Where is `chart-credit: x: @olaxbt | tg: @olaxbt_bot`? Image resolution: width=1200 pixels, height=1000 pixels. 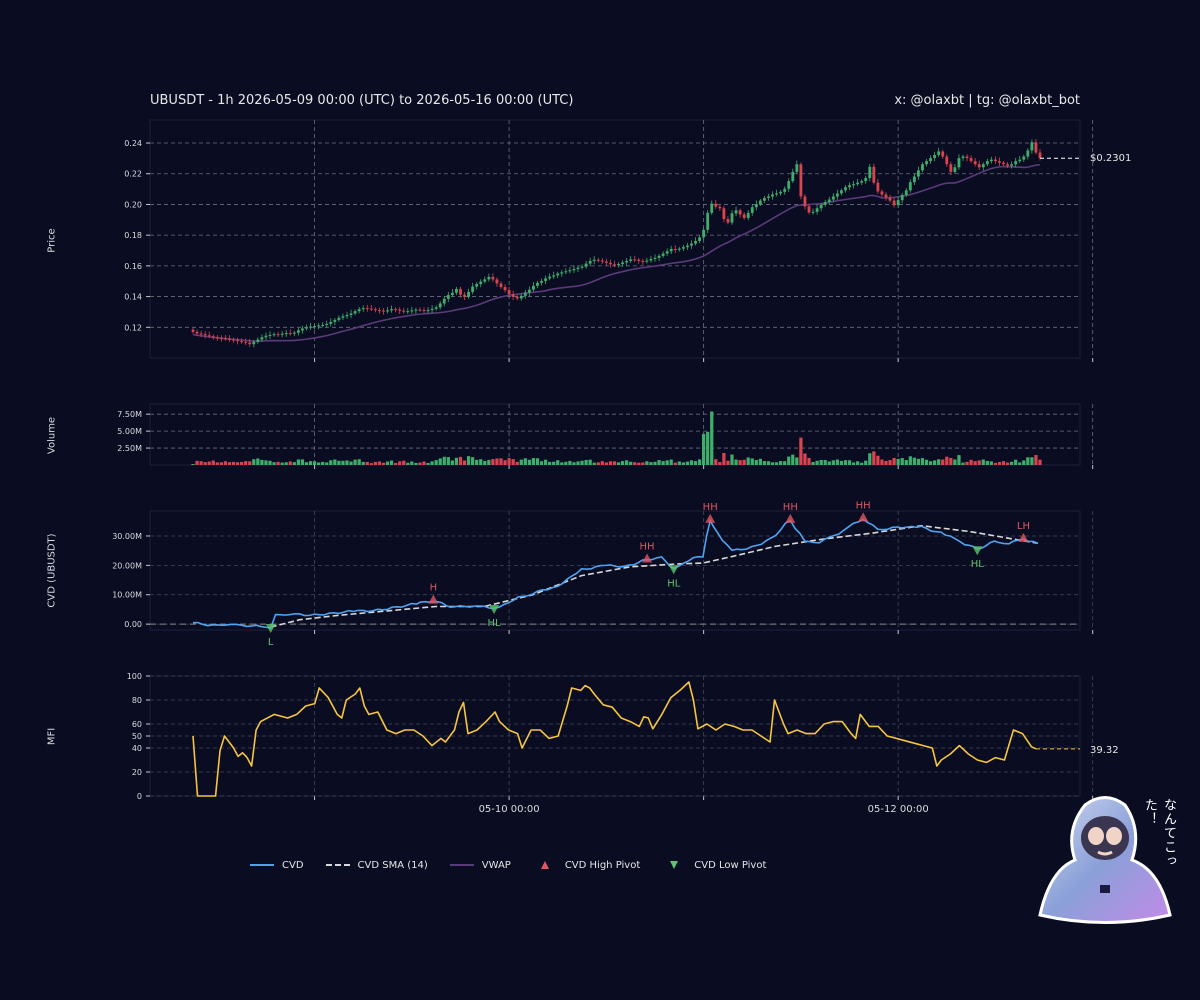 chart-credit: x: @olaxbt | tg: @olaxbt_bot is located at coordinates (987, 100).